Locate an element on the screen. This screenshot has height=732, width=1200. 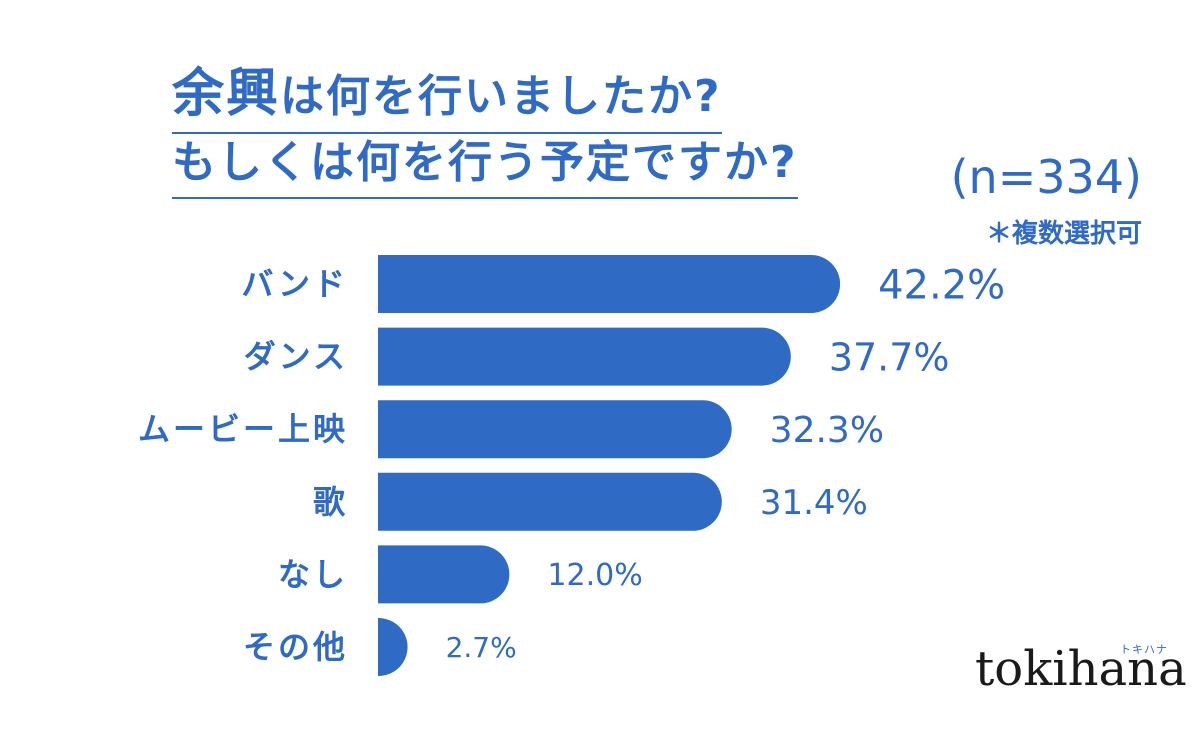
value-label: 31.4% is located at coordinates (814, 503).